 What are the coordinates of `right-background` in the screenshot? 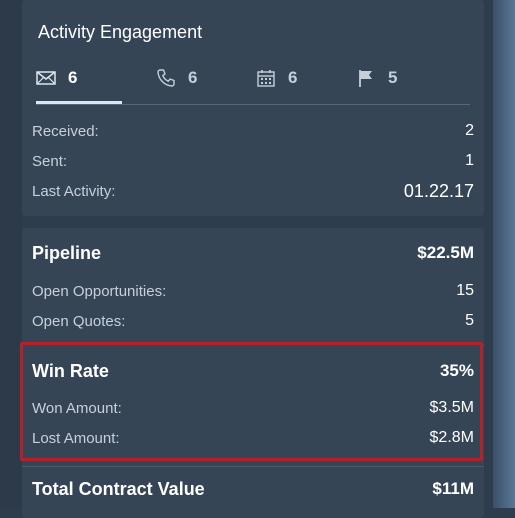 It's located at (504, 254).